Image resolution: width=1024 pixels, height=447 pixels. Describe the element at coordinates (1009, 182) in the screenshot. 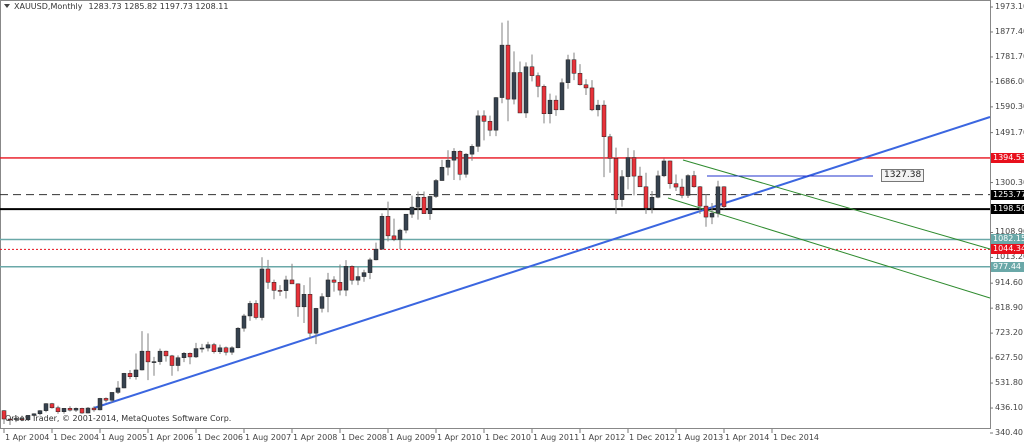

I see `y-tick-label: 1300.30` at that location.